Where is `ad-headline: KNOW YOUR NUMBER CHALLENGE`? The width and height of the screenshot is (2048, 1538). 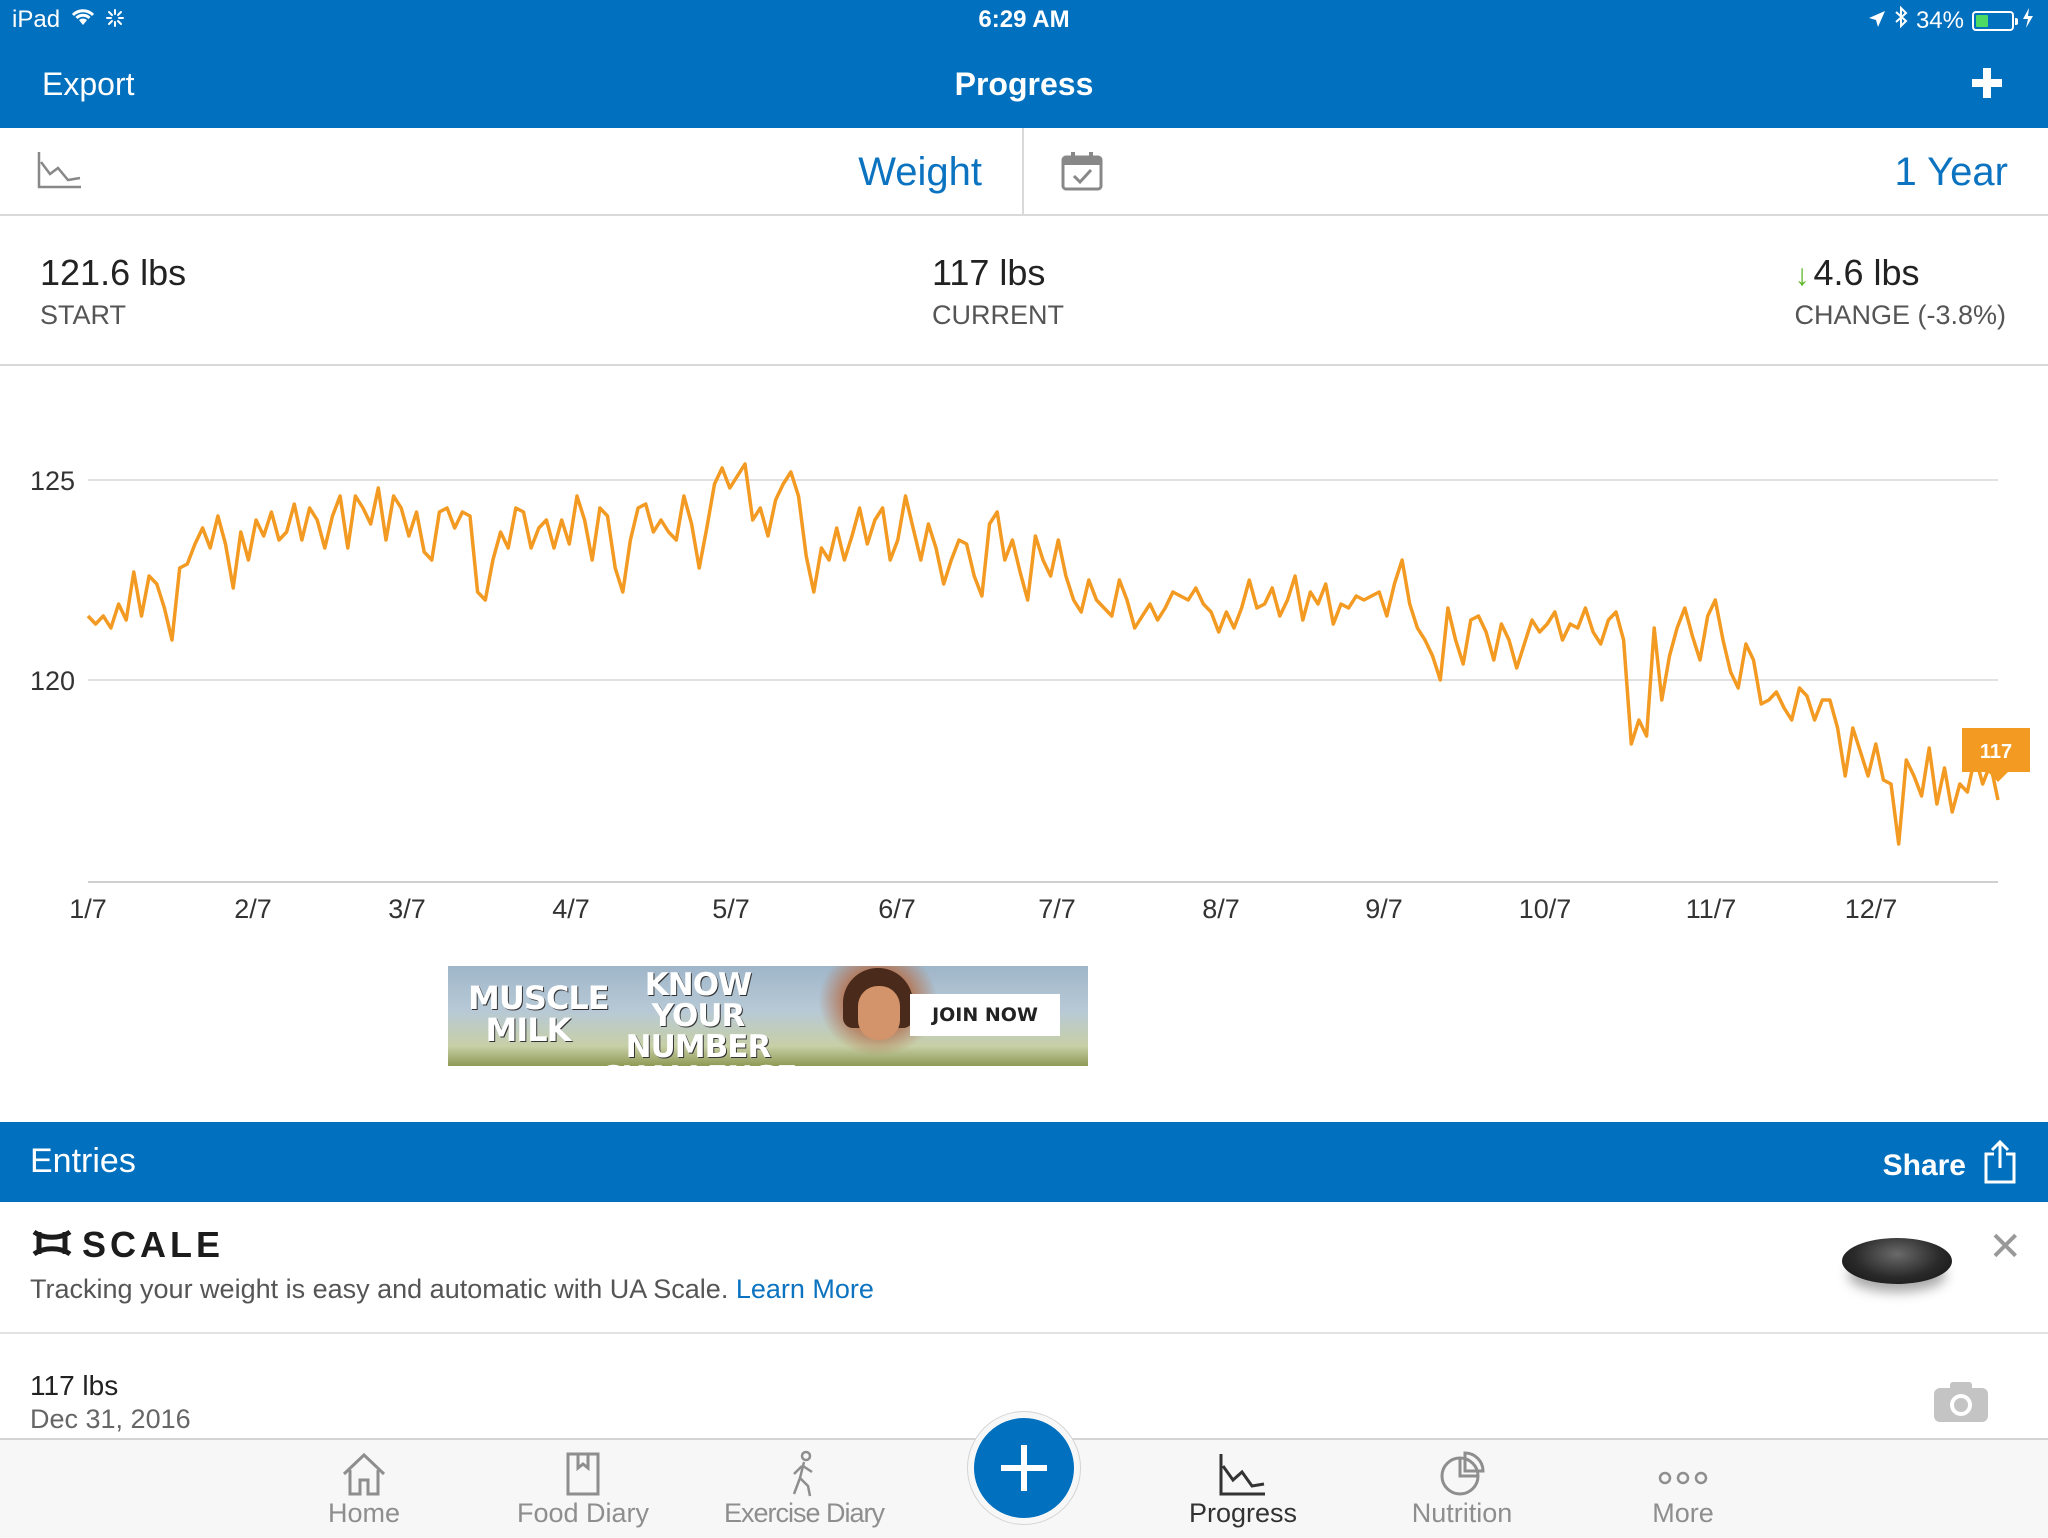
ad-headline: KNOW YOUR NUMBER CHALLENGE is located at coordinates (699, 1017).